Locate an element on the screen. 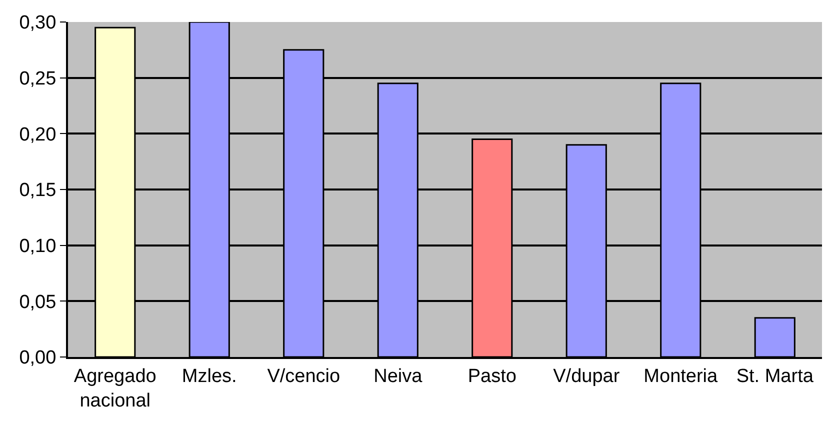 The width and height of the screenshot is (830, 435). y-tick-label: 0,10 is located at coordinates (37, 246).